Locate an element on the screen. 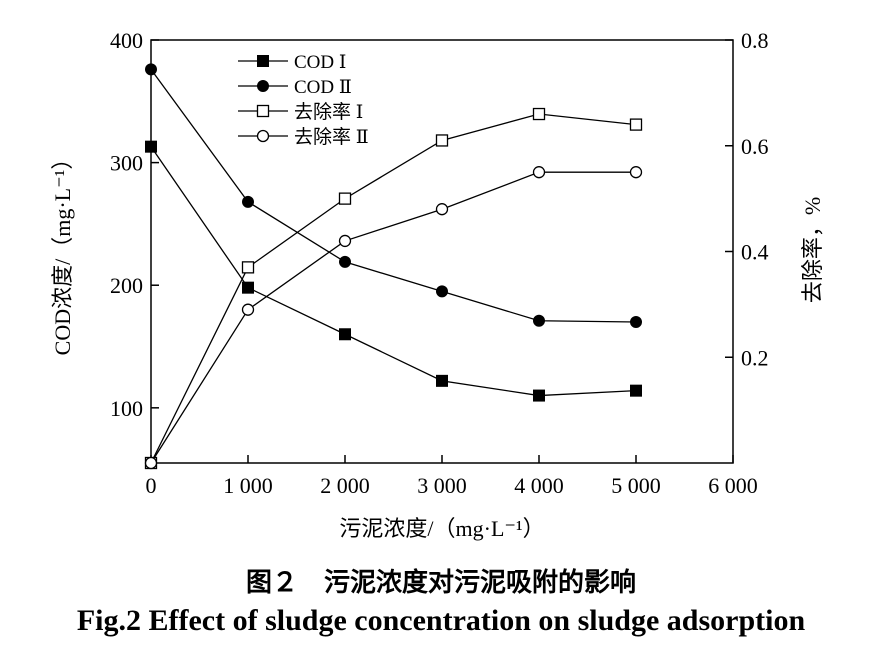 The height and width of the screenshot is (667, 882). legend-entry: COD Ⅰ is located at coordinates (320, 62).